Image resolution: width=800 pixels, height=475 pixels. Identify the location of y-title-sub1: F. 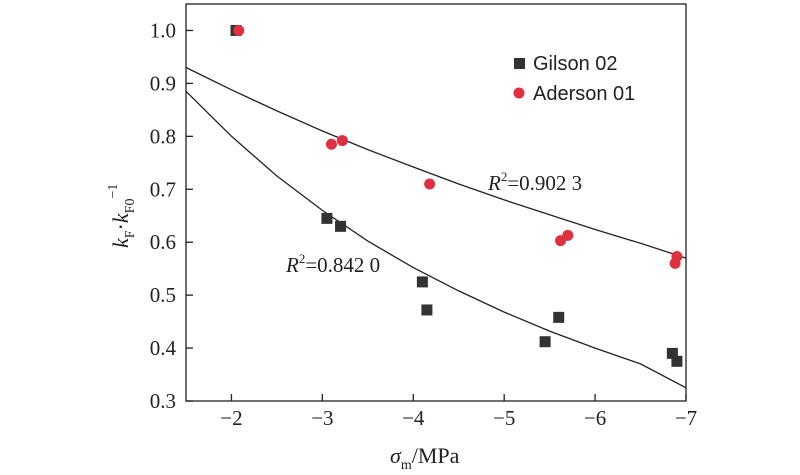
(130, 234).